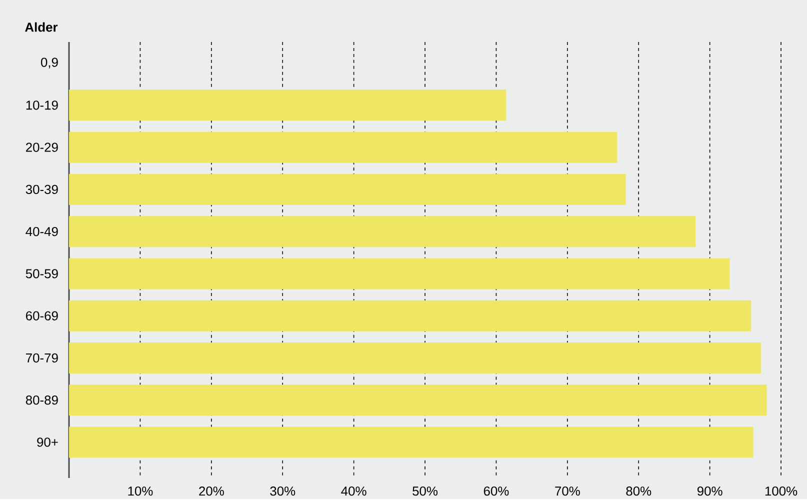 The width and height of the screenshot is (807, 500). I want to click on x-tick-label: 90%, so click(709, 491).